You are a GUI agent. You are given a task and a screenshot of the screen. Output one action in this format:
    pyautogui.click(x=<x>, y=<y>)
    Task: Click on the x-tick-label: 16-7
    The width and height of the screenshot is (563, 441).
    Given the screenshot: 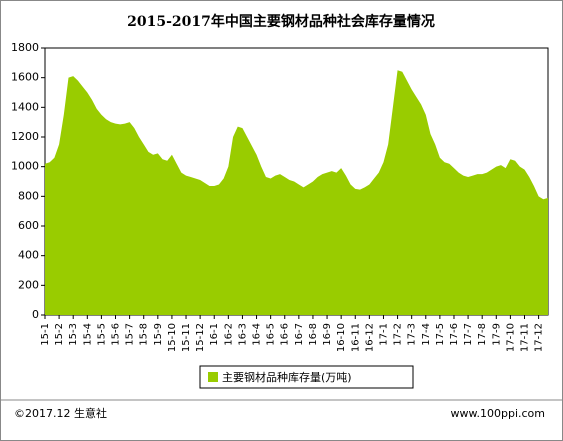 What is the action you would take?
    pyautogui.click(x=299, y=334)
    